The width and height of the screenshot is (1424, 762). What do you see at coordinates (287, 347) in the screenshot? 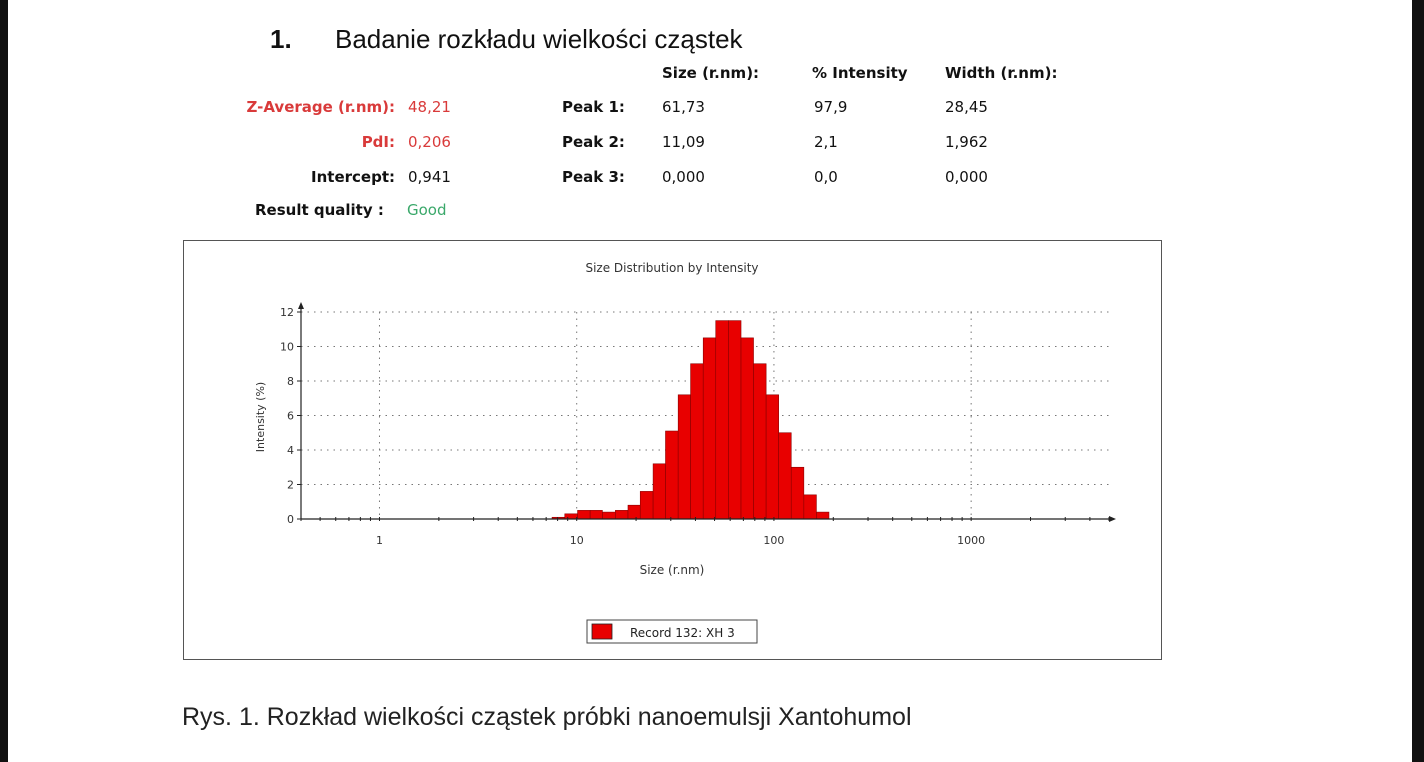
I see `y-tick-label: 10` at bounding box center [287, 347].